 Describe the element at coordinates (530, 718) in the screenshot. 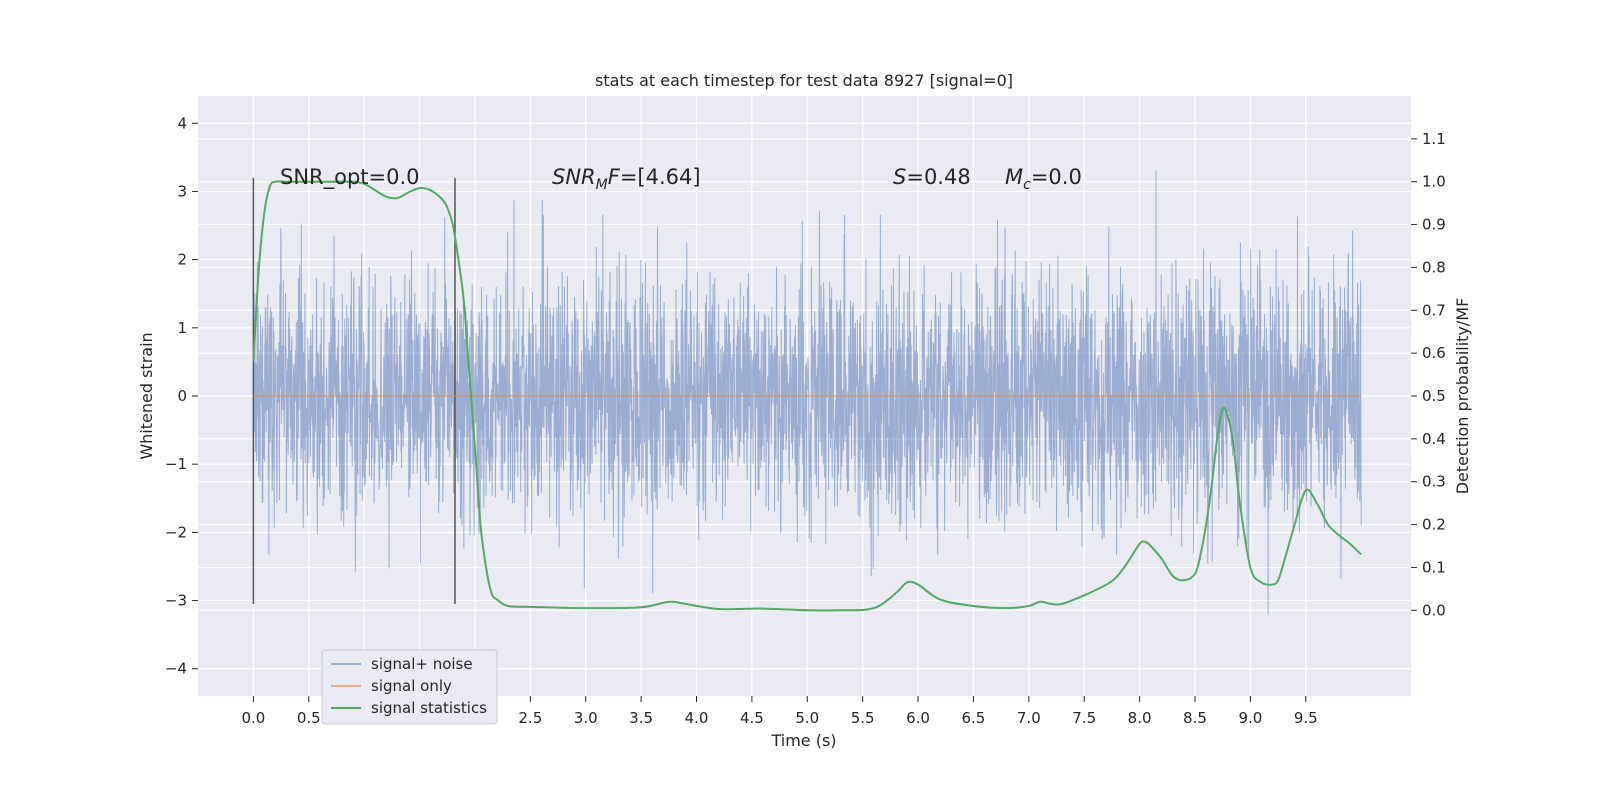

I see `x-tick-label-5: 2.5` at that location.